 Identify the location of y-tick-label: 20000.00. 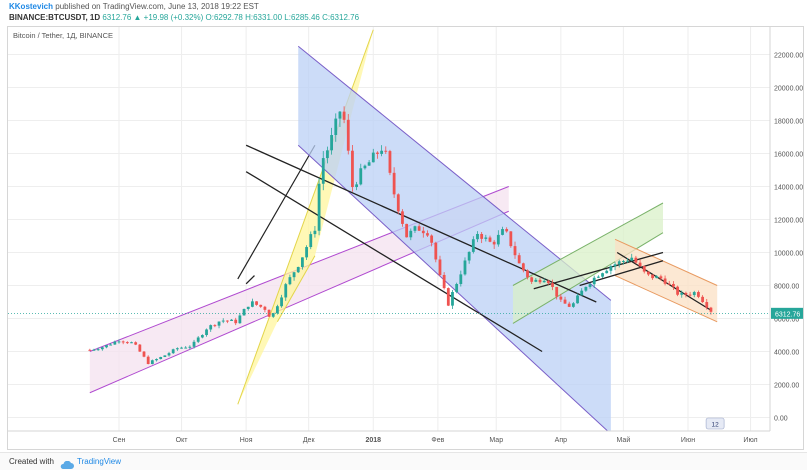
(788, 89).